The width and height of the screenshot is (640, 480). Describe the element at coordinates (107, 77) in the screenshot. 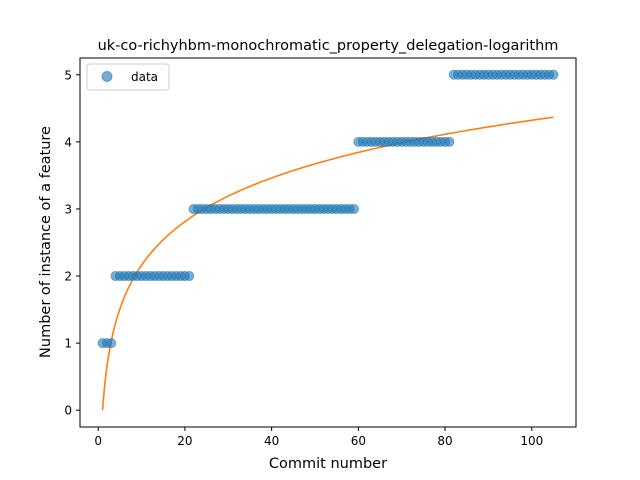

I see `legend-marker-data` at that location.